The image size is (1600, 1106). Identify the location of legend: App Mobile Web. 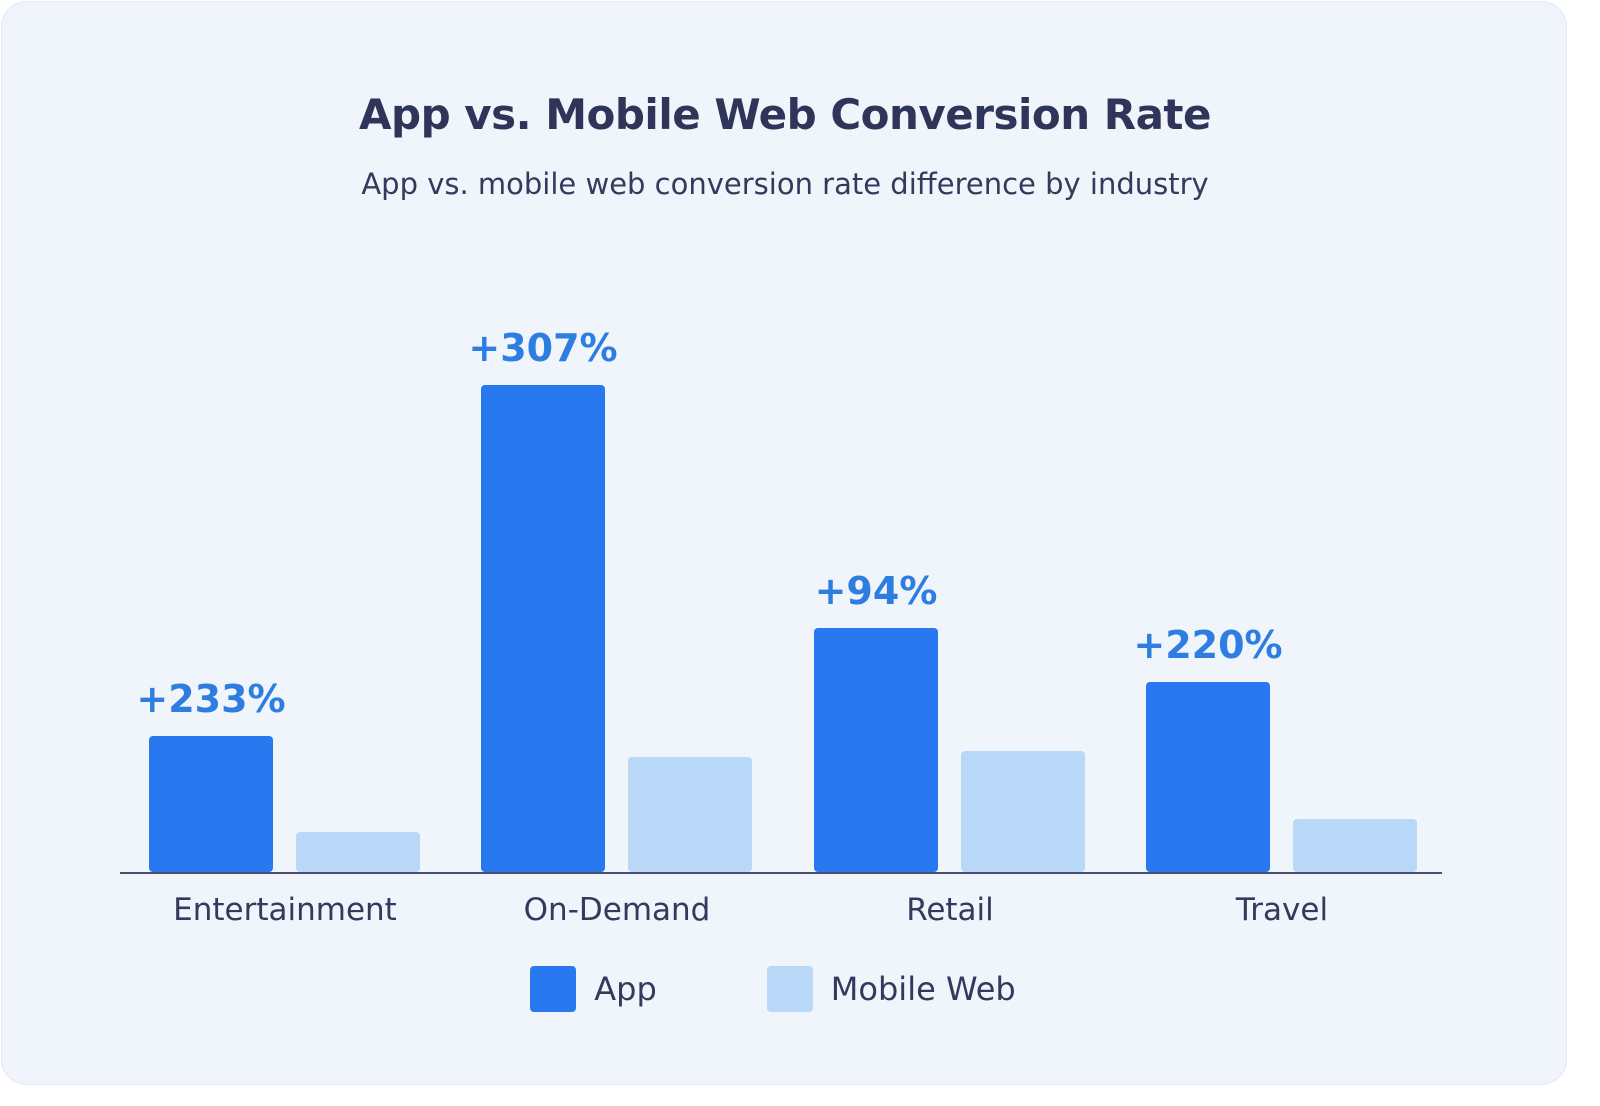
(783, 989).